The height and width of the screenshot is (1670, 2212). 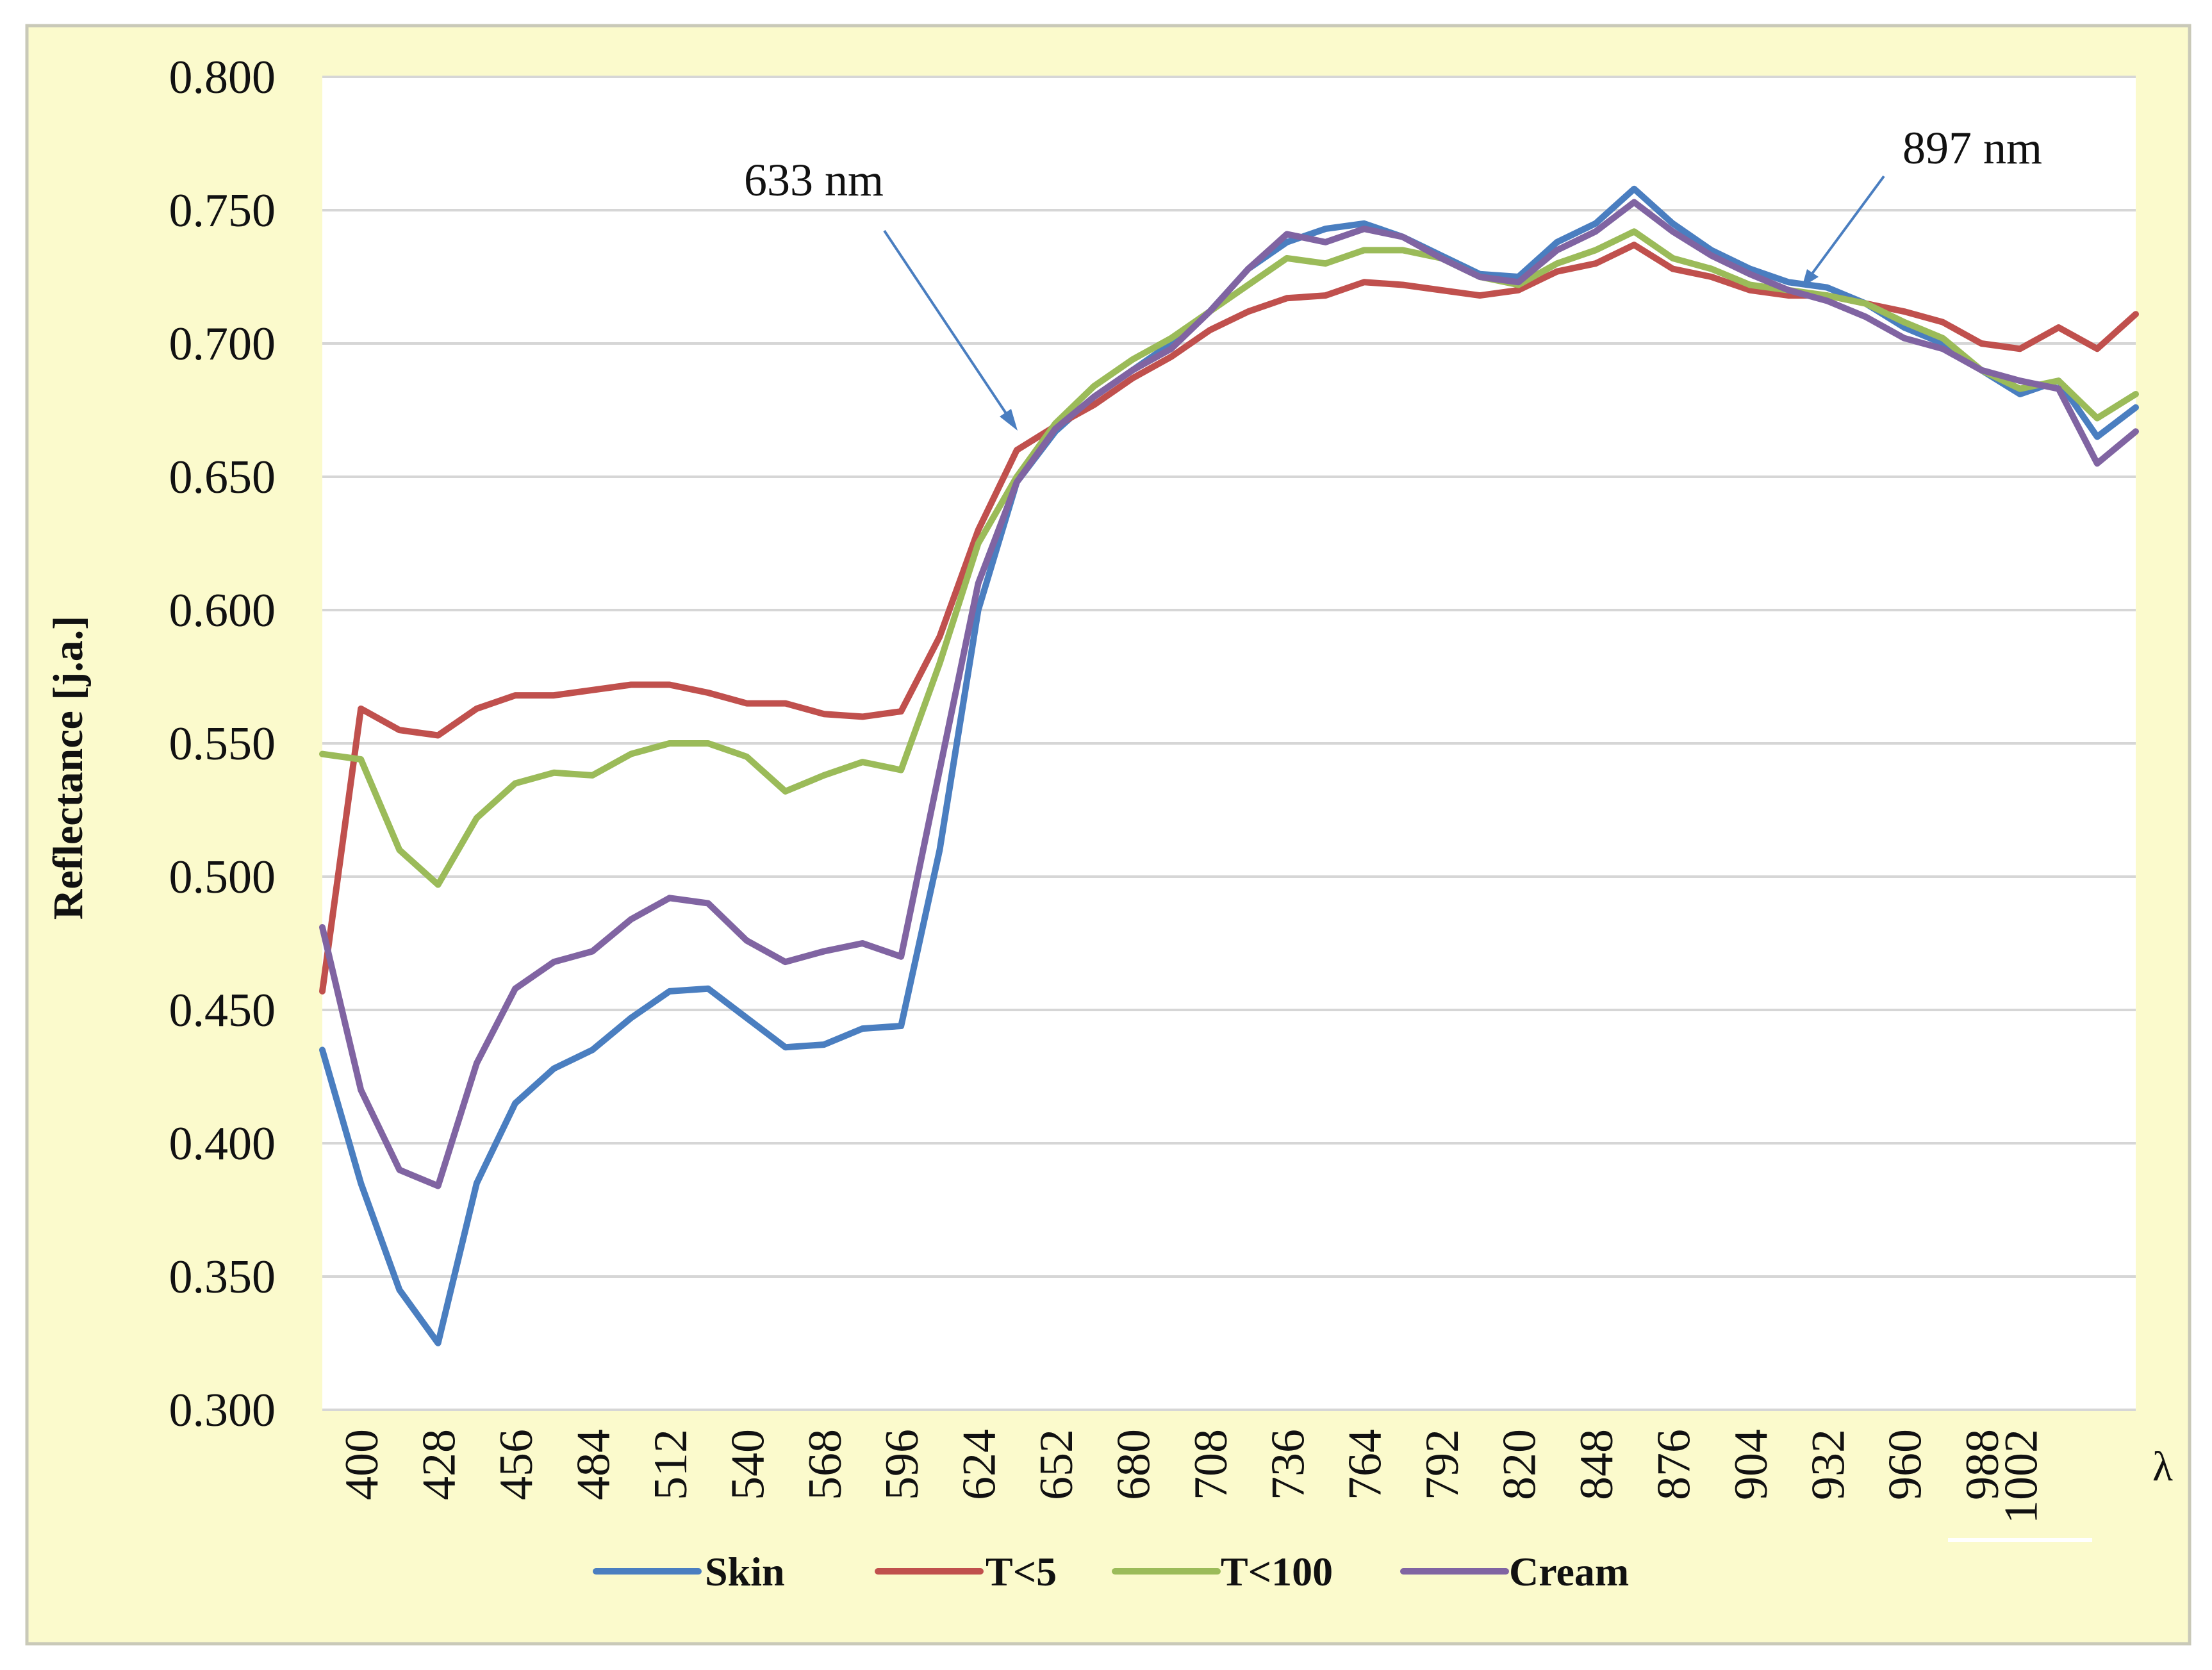 I want to click on y-tick-label: 0.300, so click(x=222, y=1410).